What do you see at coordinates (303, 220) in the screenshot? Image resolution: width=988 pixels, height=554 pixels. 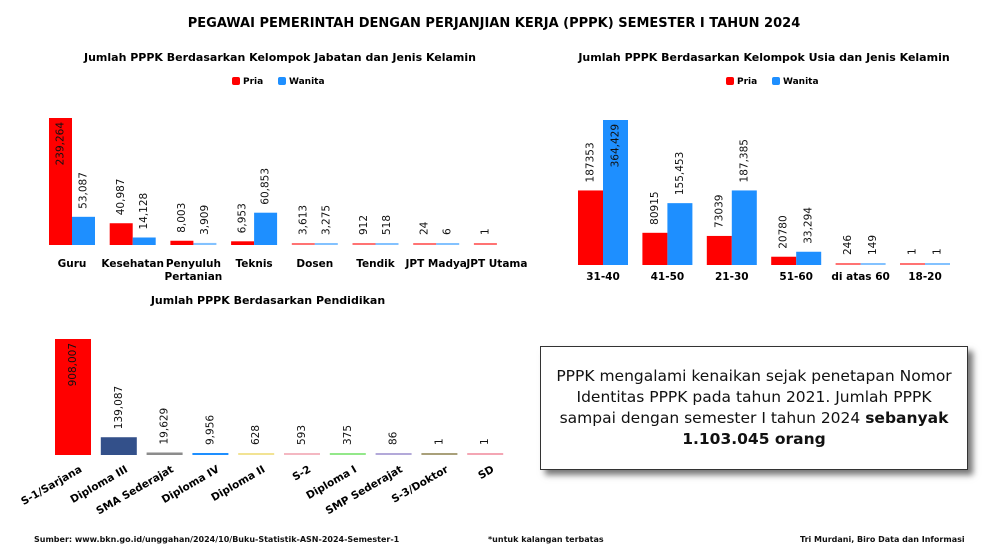 I see `data-label-pria: 3,613` at bounding box center [303, 220].